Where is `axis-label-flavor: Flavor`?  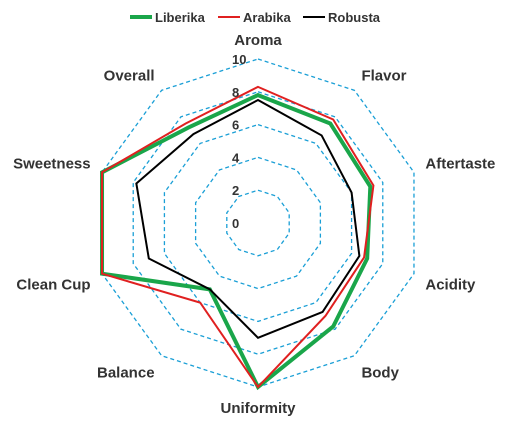
axis-label-flavor: Flavor is located at coordinates (383, 76).